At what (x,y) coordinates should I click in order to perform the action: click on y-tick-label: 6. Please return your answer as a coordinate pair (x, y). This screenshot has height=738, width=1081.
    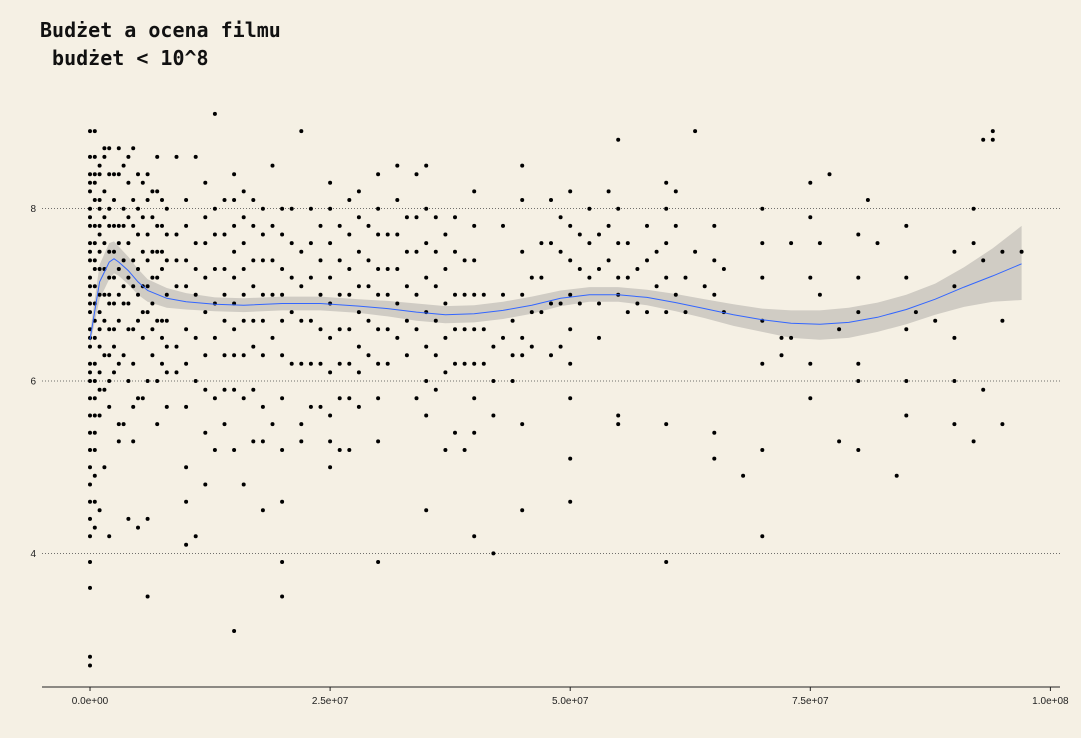
    Looking at the image, I should click on (33, 382).